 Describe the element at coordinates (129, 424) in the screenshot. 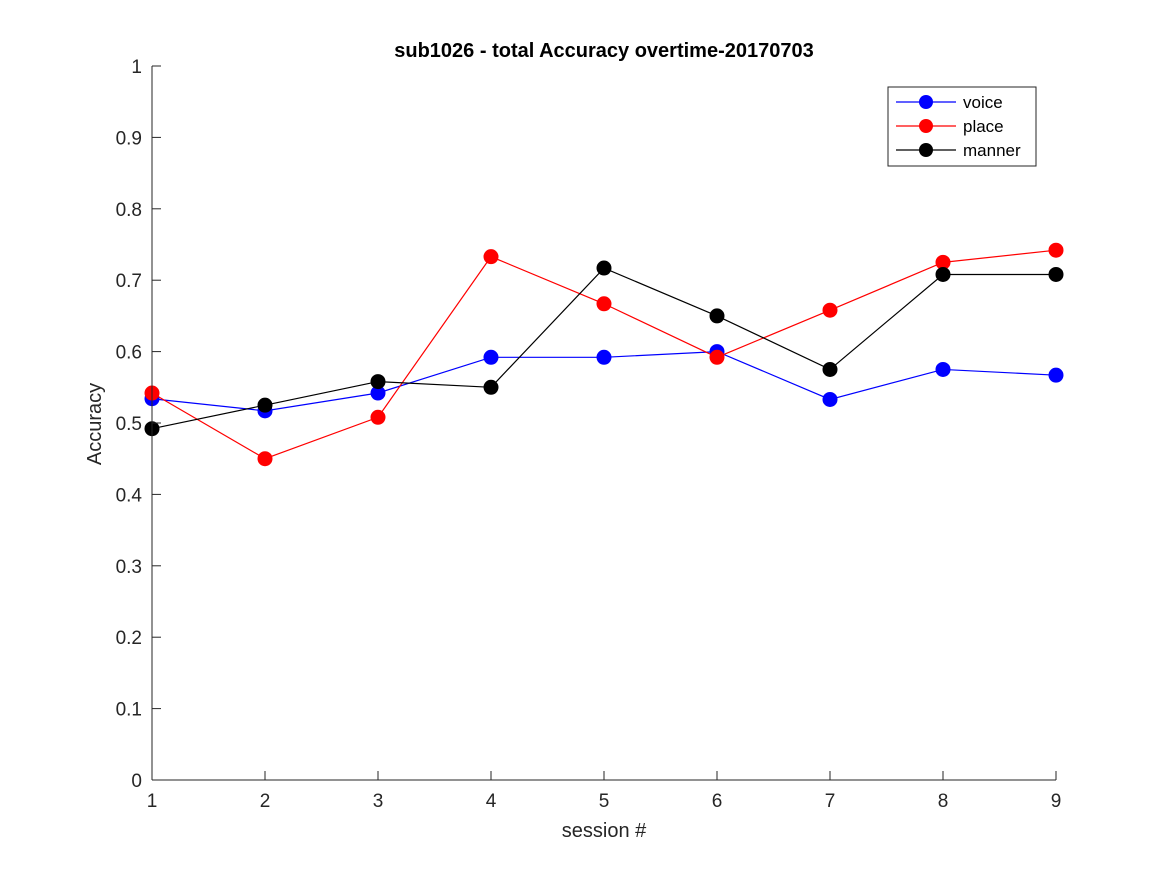

I see `y-tick-label: 0.5` at that location.